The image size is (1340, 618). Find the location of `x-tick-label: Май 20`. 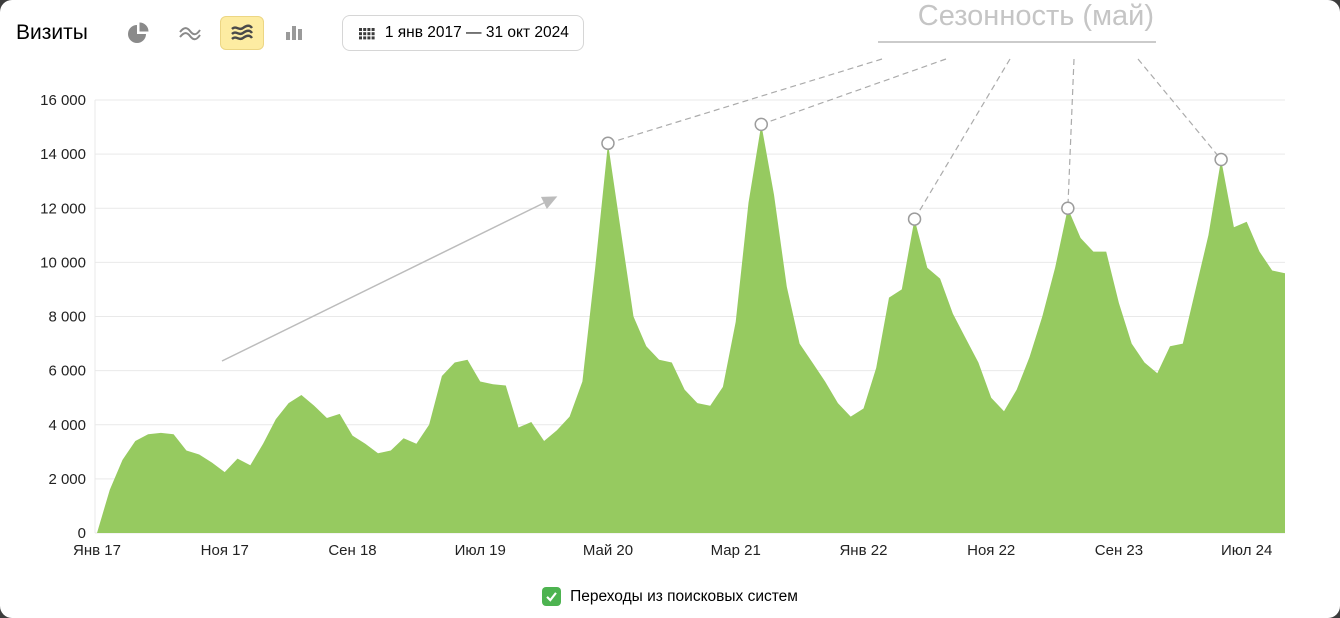

x-tick-label: Май 20 is located at coordinates (608, 550).